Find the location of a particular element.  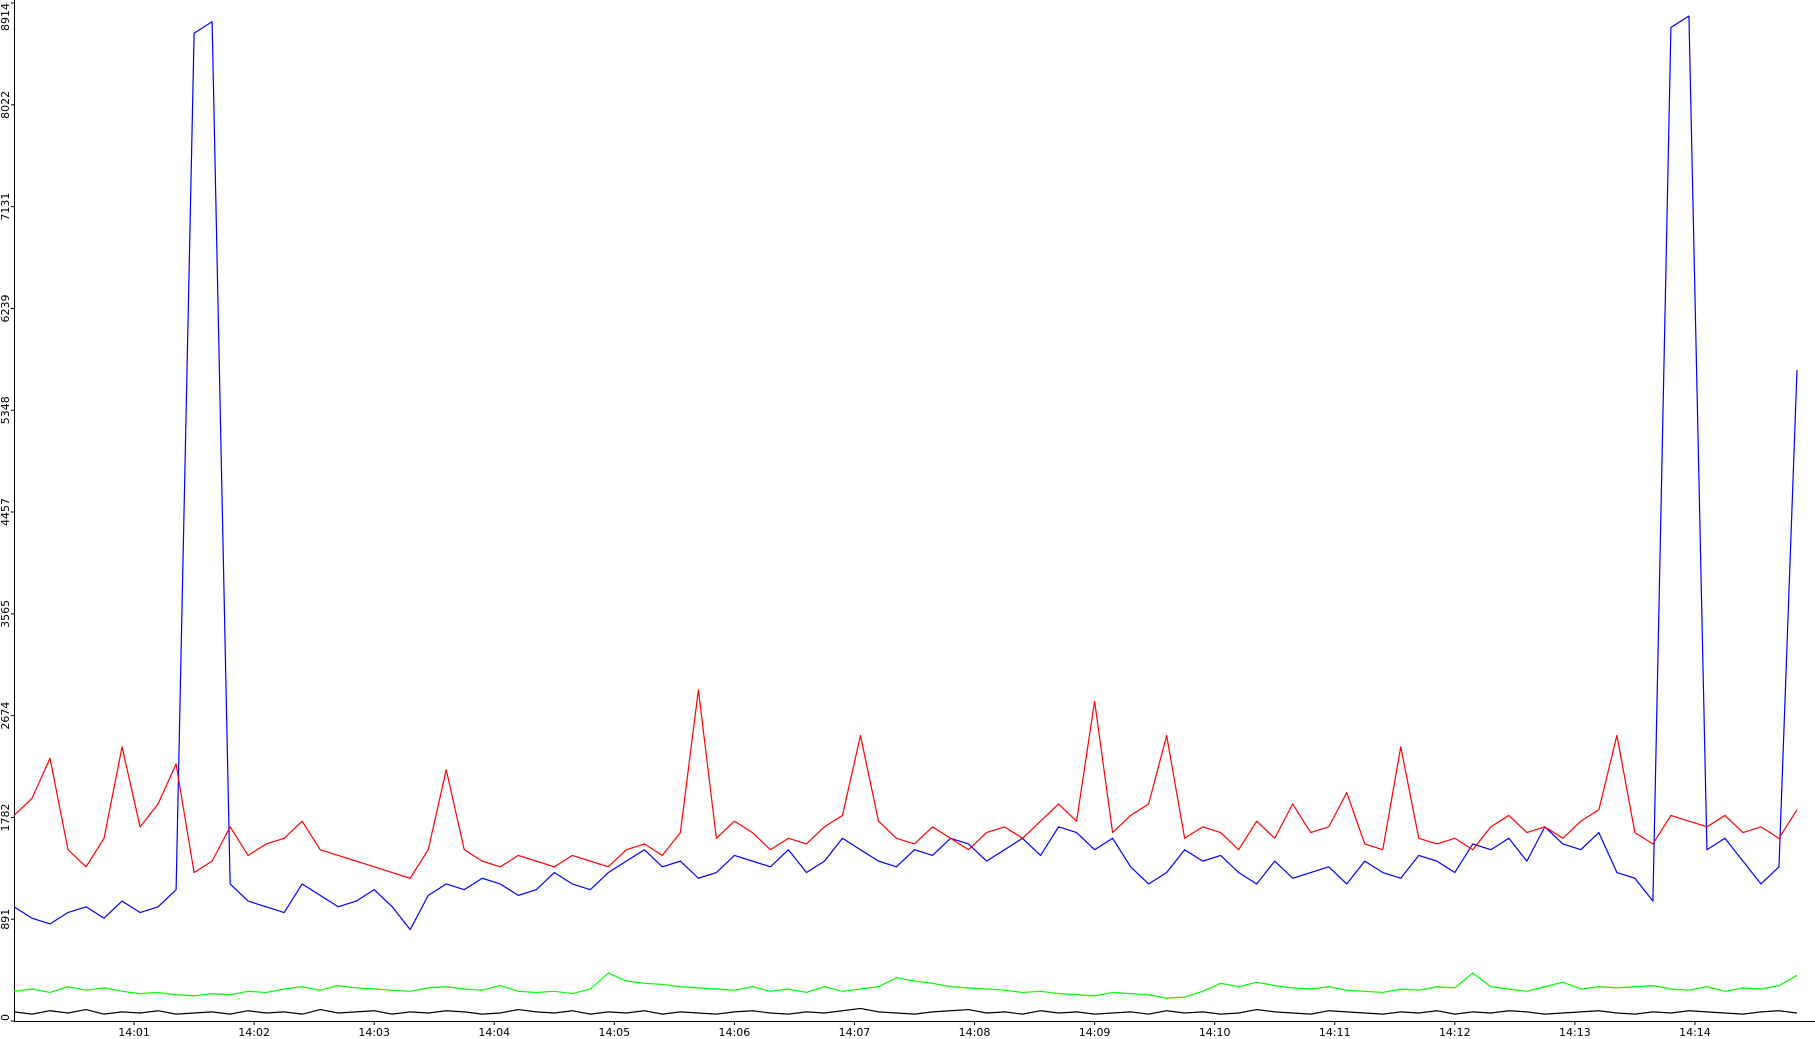

x-tick-label: 14:10 is located at coordinates (1215, 1032).